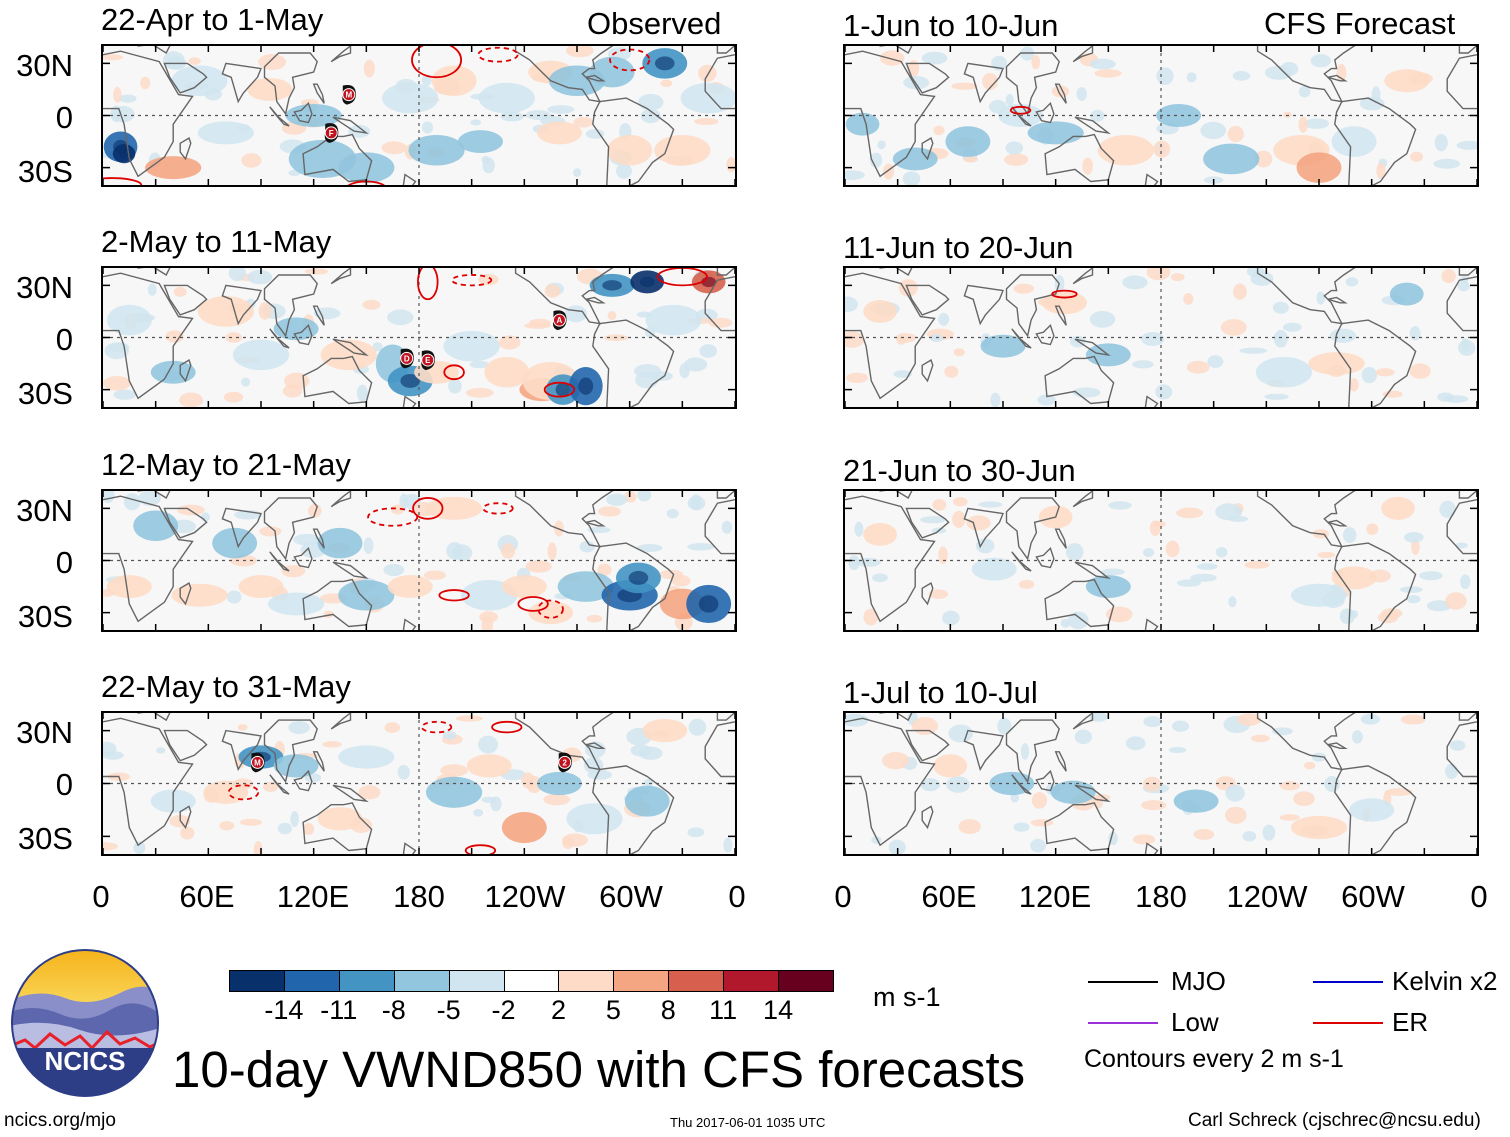  I want to click on fc-panel-1-title: 1-Jun to 10-Jun, so click(951, 25).